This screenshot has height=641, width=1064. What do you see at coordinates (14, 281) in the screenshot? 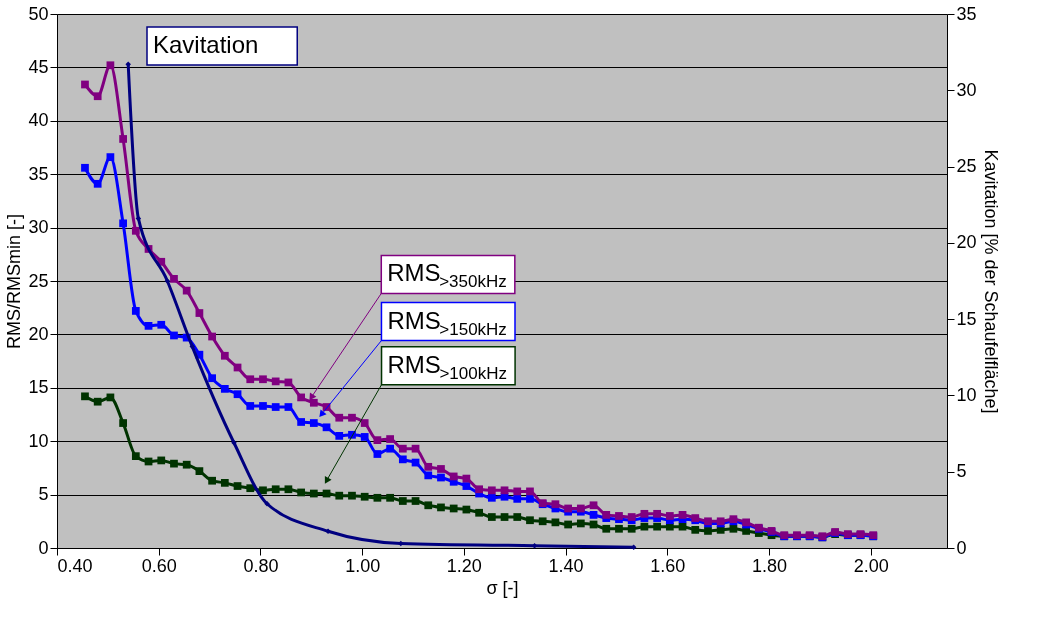
I see `y-axis-title: RMS/RMSmin [-]` at bounding box center [14, 281].